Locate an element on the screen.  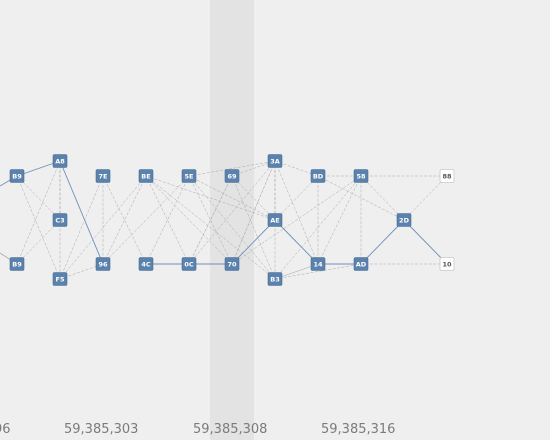
node-label: 2D is located at coordinates (404, 220).